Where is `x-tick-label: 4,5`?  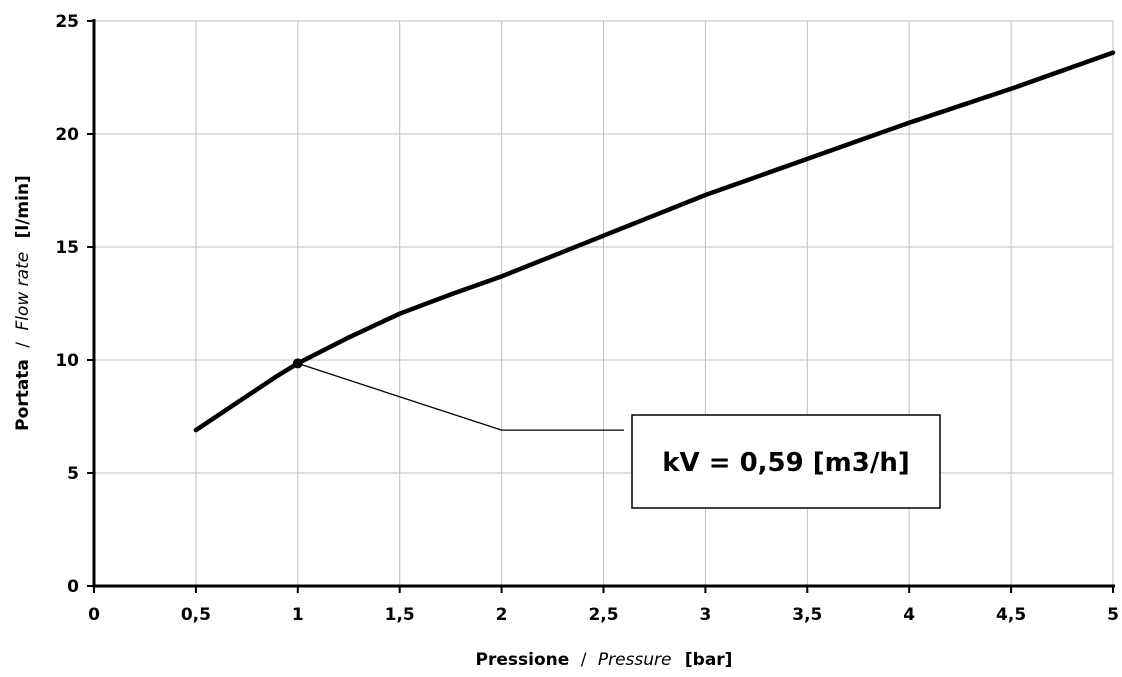 x-tick-label: 4,5 is located at coordinates (1011, 615).